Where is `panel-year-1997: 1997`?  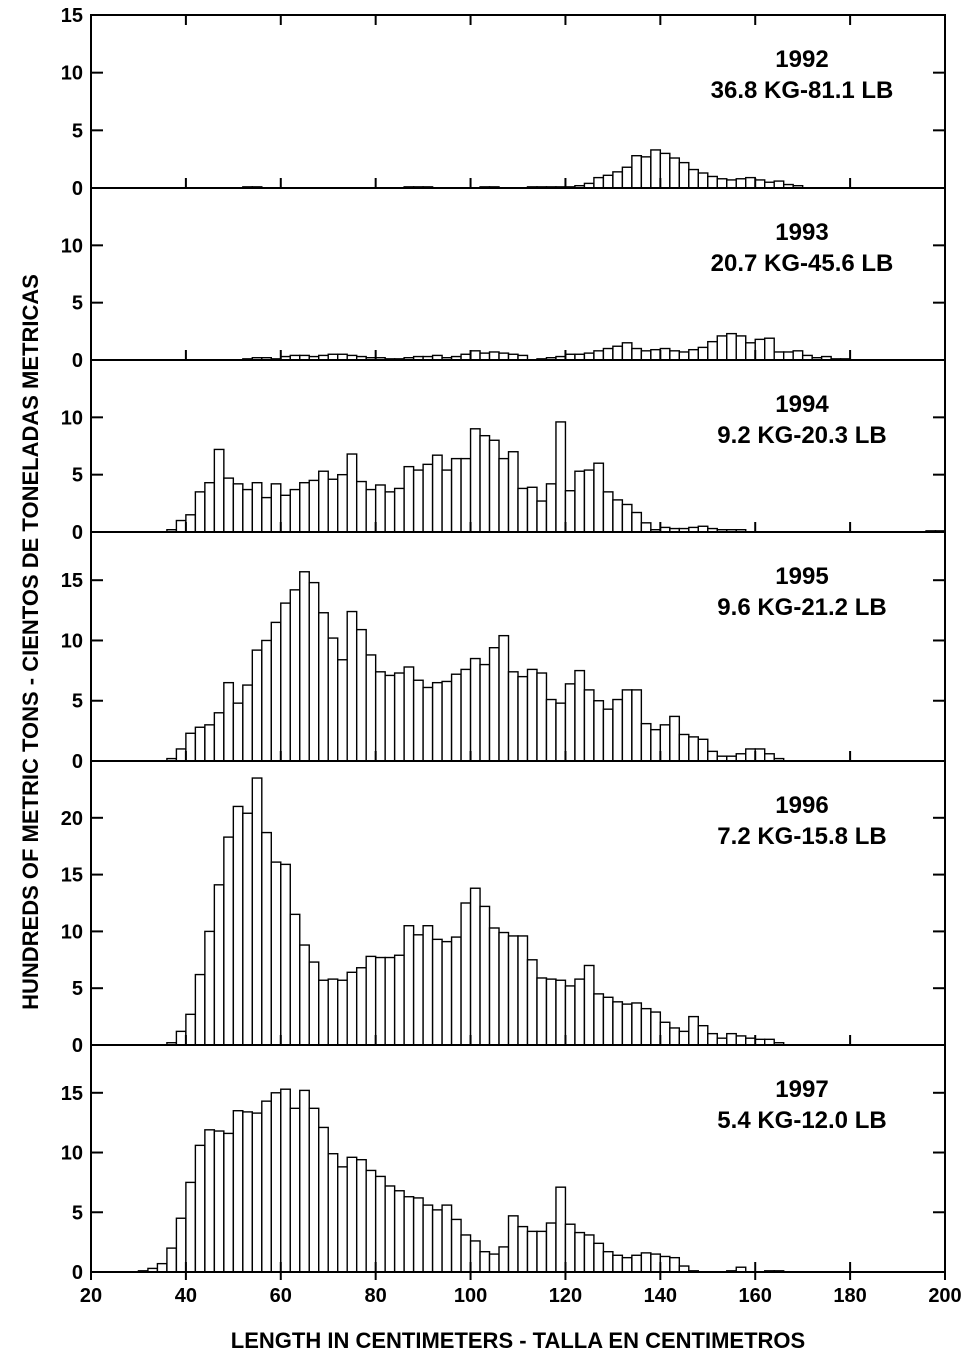
panel-year-1997: 1997 is located at coordinates (801, 1089).